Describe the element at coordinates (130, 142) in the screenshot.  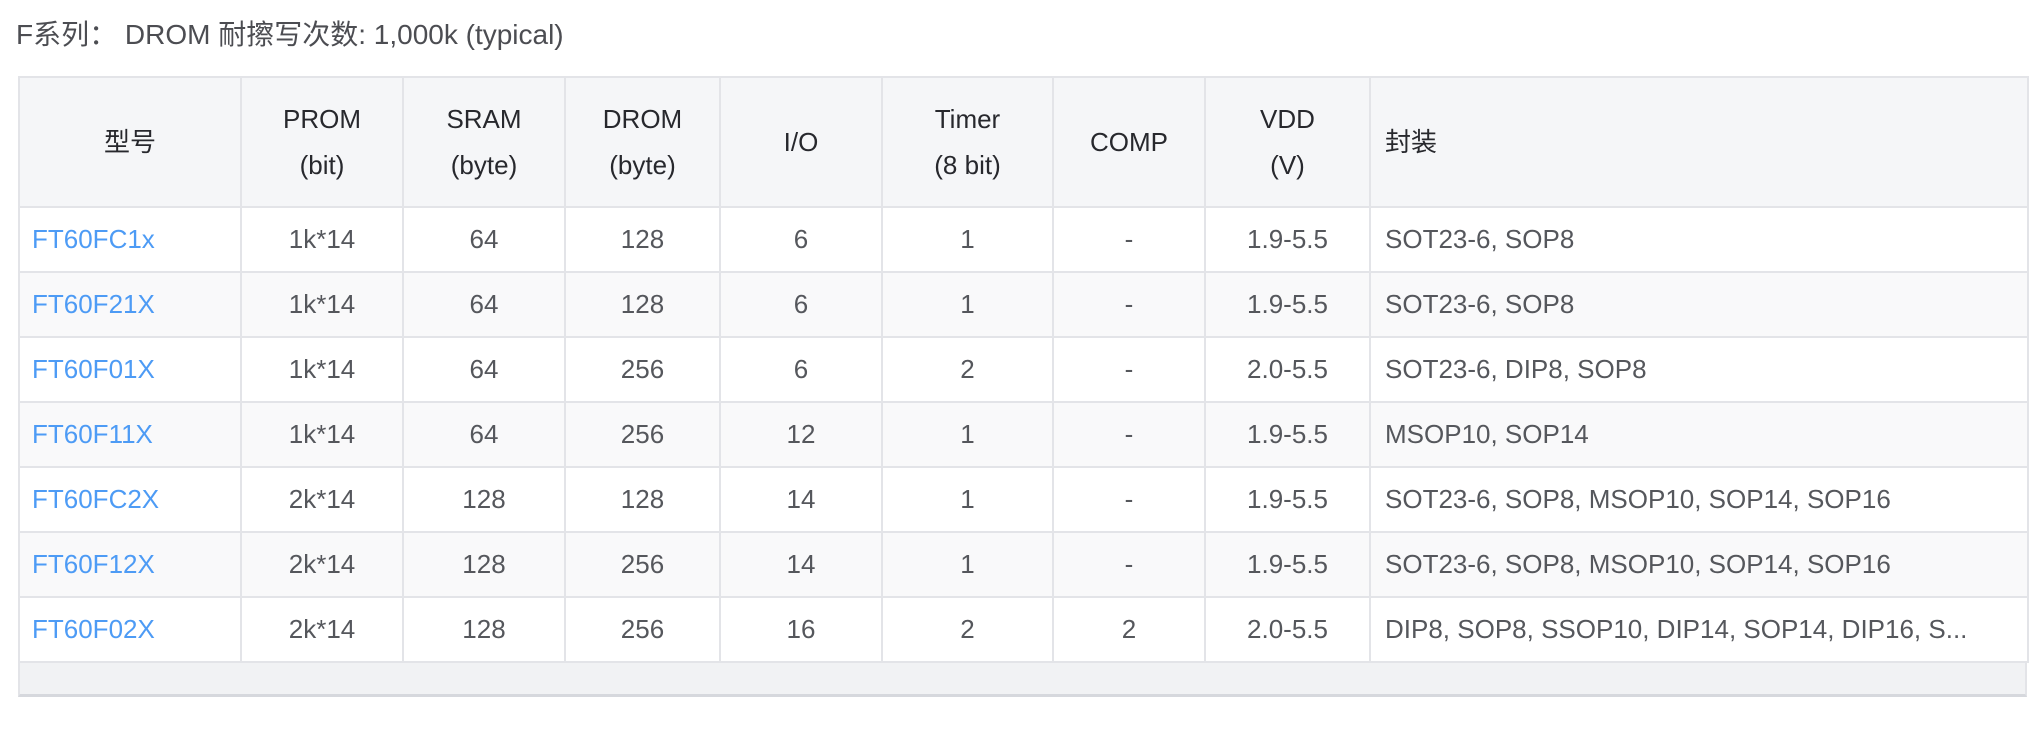
I see `column-header-model: 型号` at that location.